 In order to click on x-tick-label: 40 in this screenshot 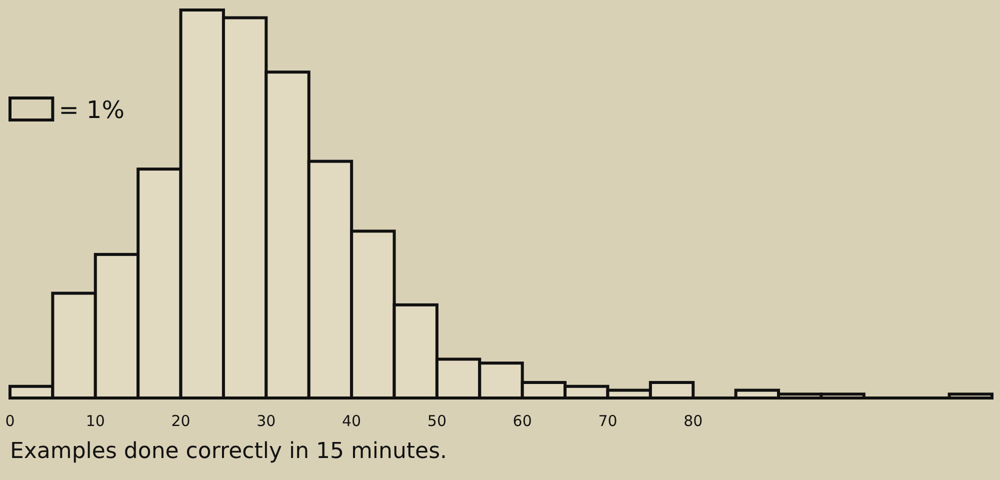, I will do `click(352, 421)`.